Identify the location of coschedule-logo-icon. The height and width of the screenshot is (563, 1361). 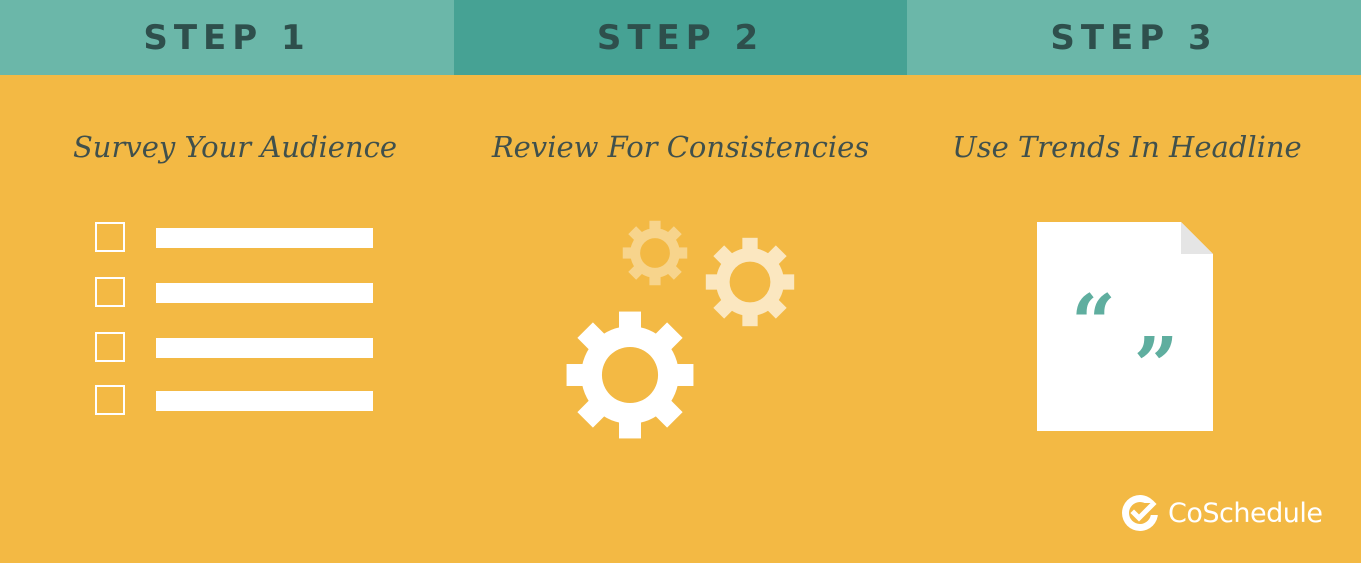
(1141, 513).